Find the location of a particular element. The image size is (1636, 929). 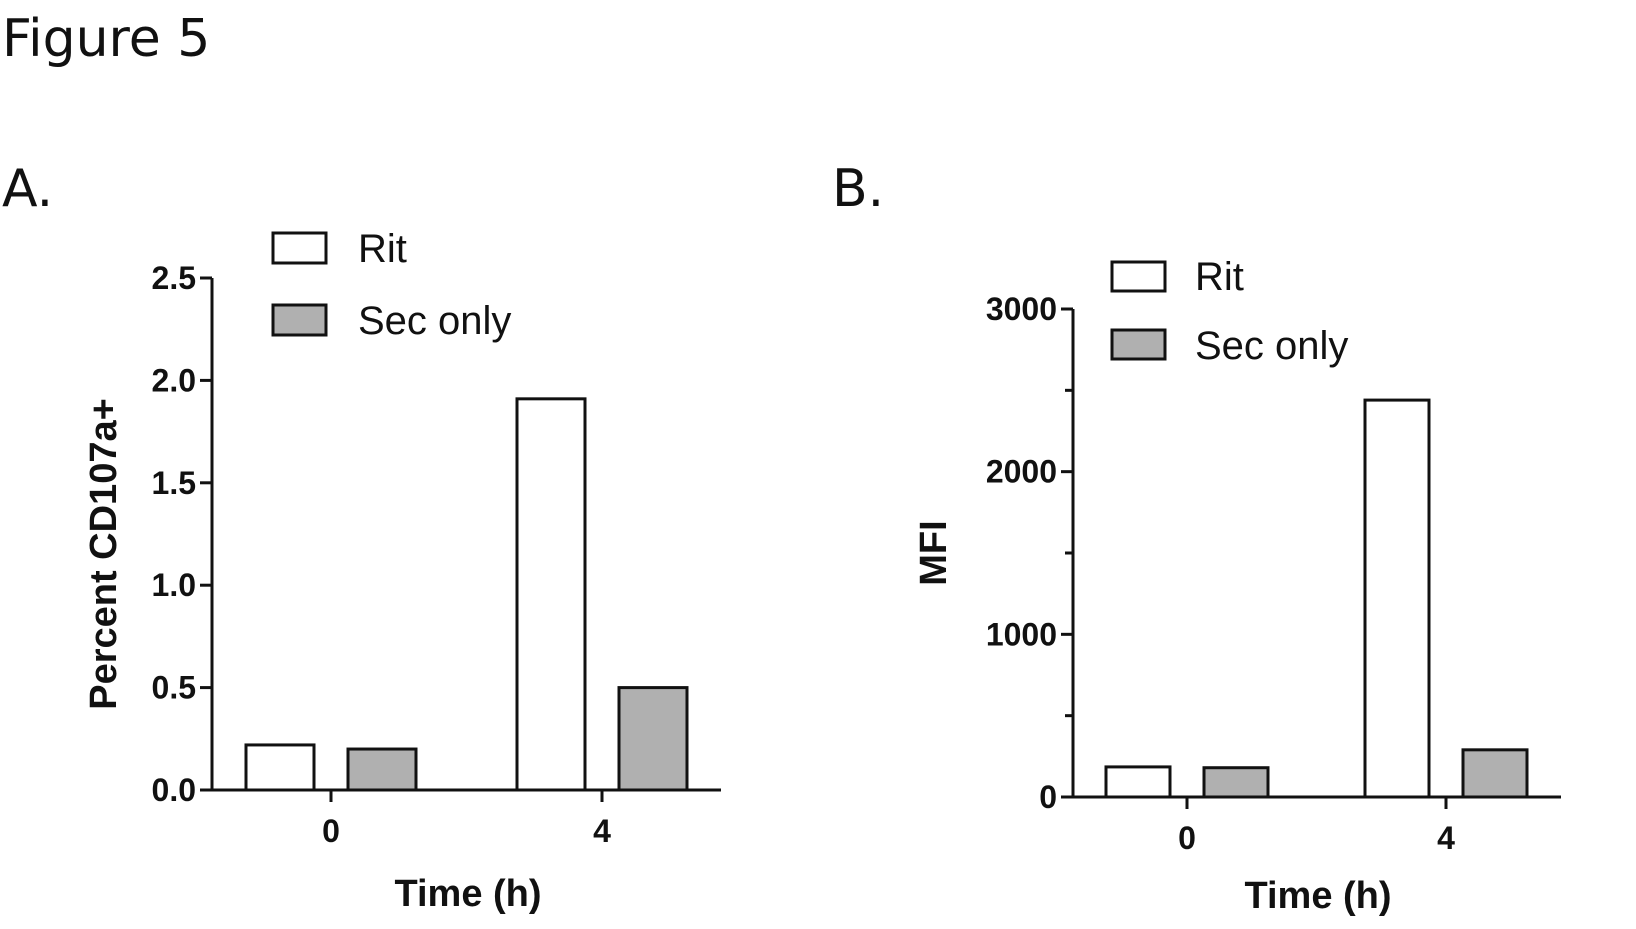

y-tick-label: 2.5 is located at coordinates (174, 278).